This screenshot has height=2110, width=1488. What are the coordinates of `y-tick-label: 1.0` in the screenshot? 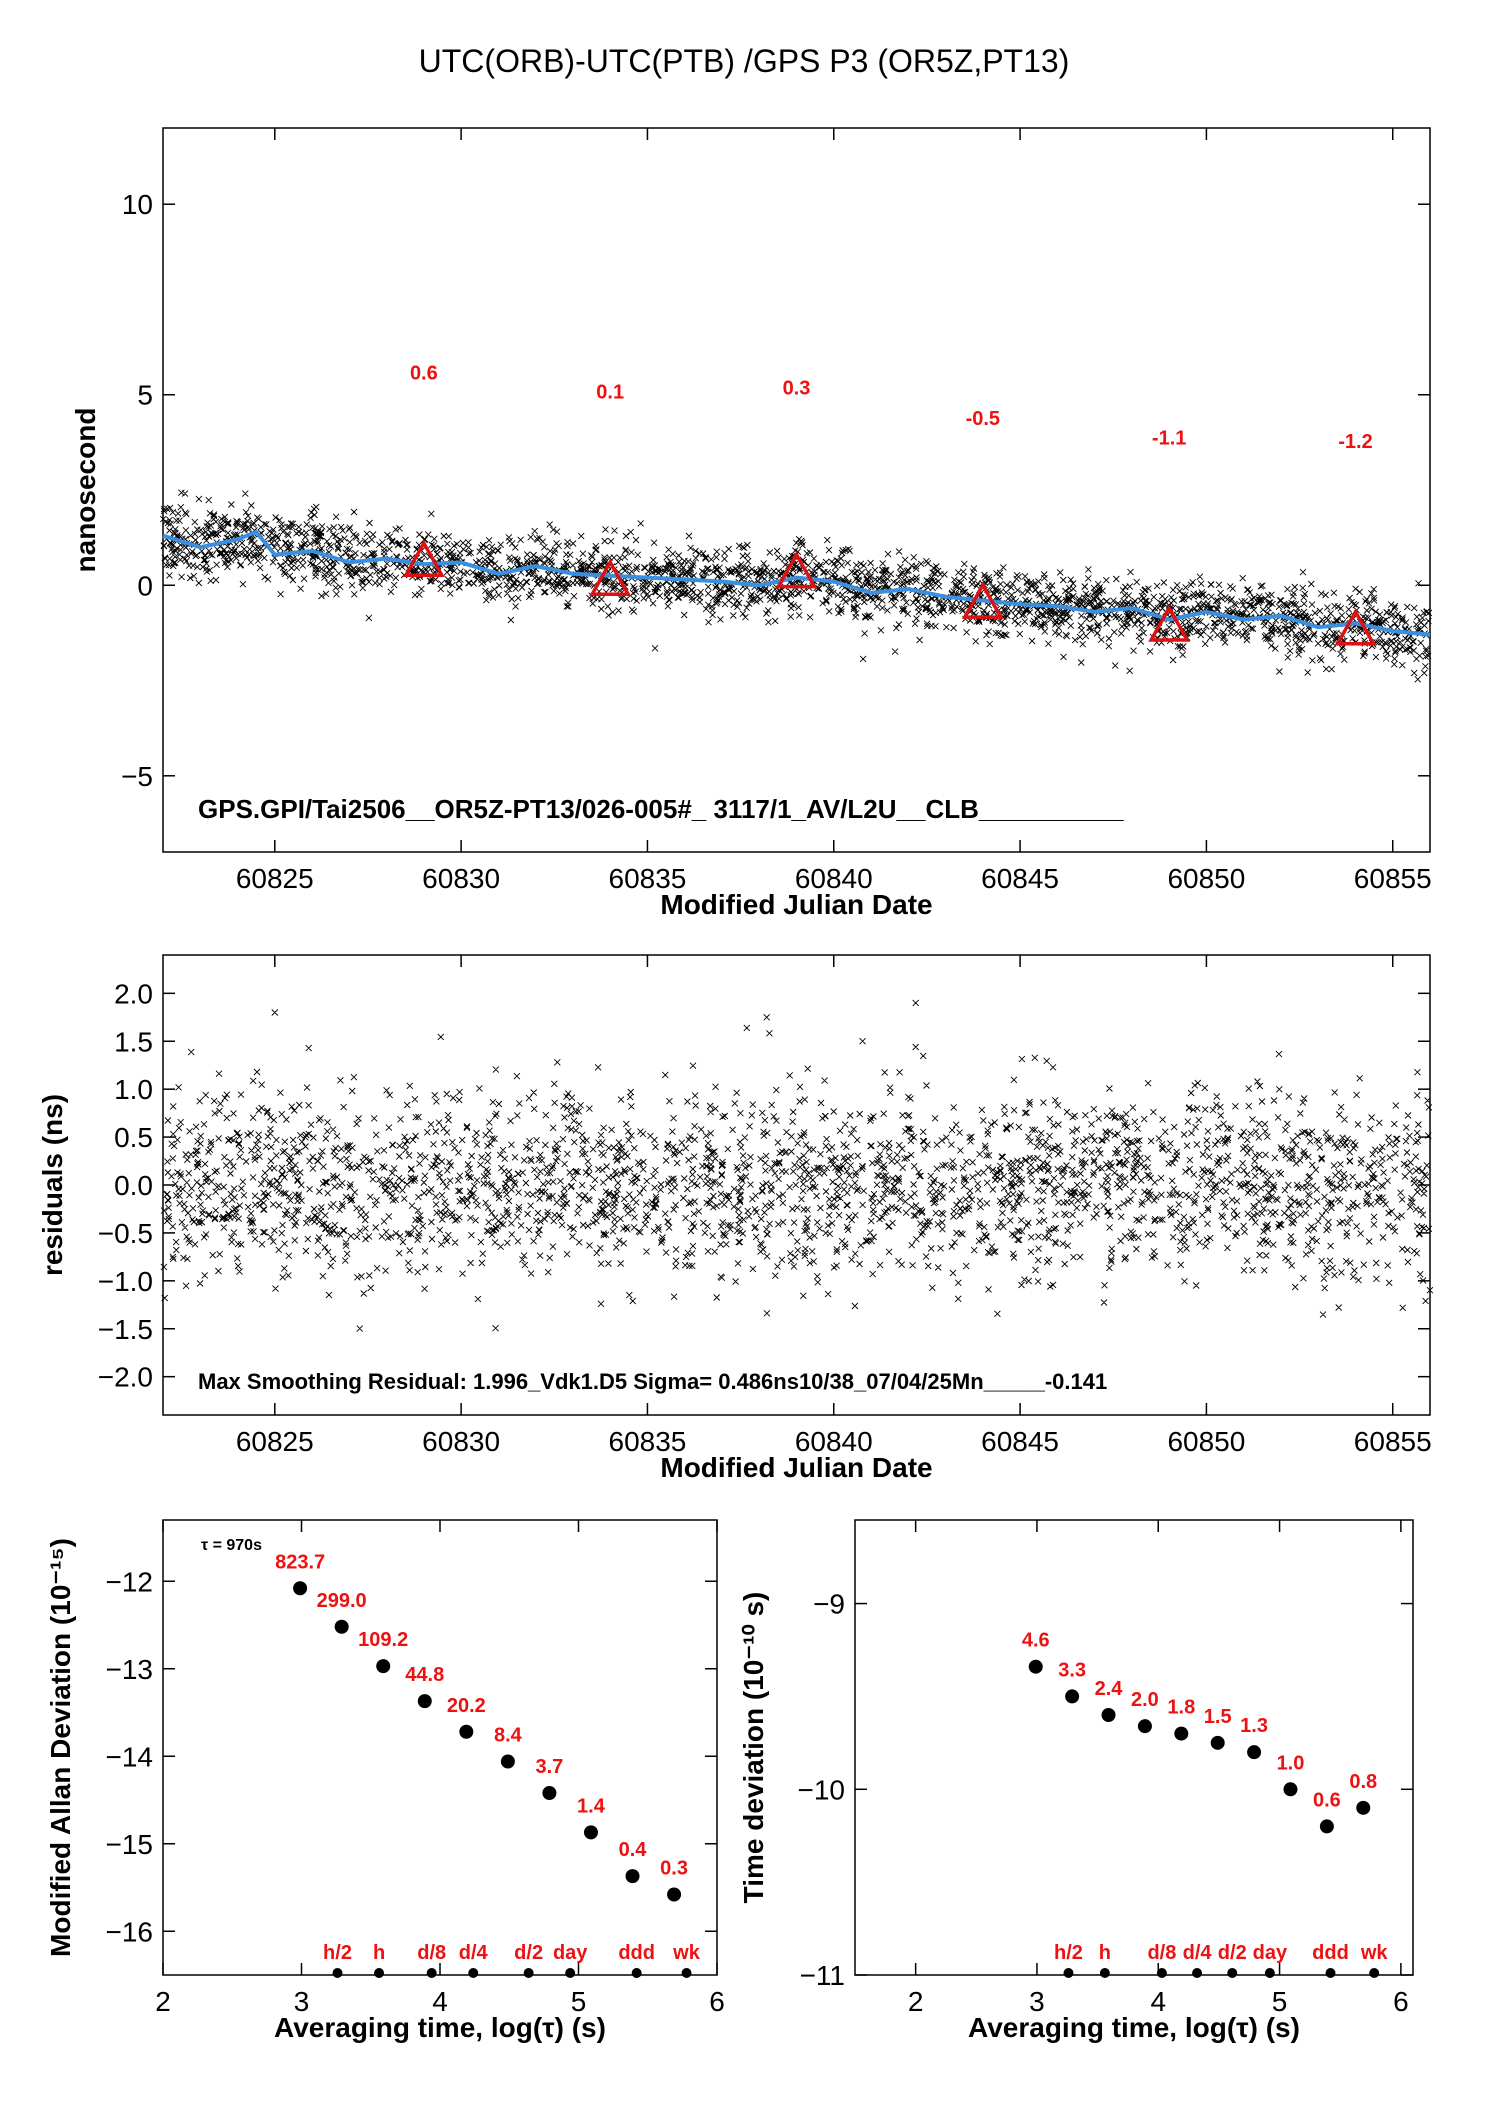 It's located at (133, 1089).